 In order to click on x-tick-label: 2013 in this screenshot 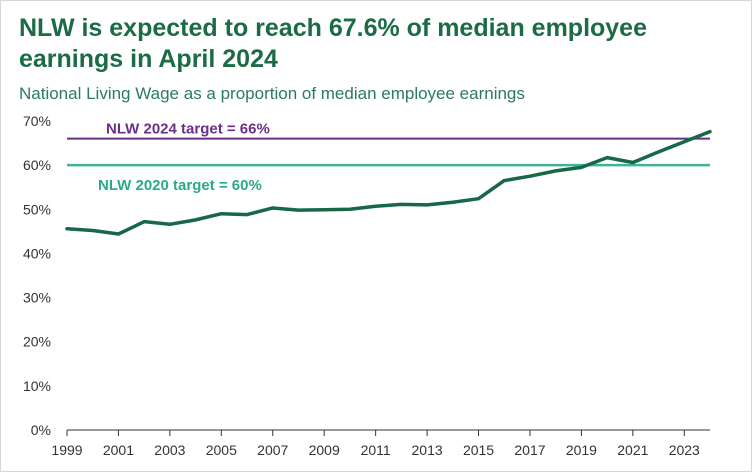, I will do `click(427, 450)`.